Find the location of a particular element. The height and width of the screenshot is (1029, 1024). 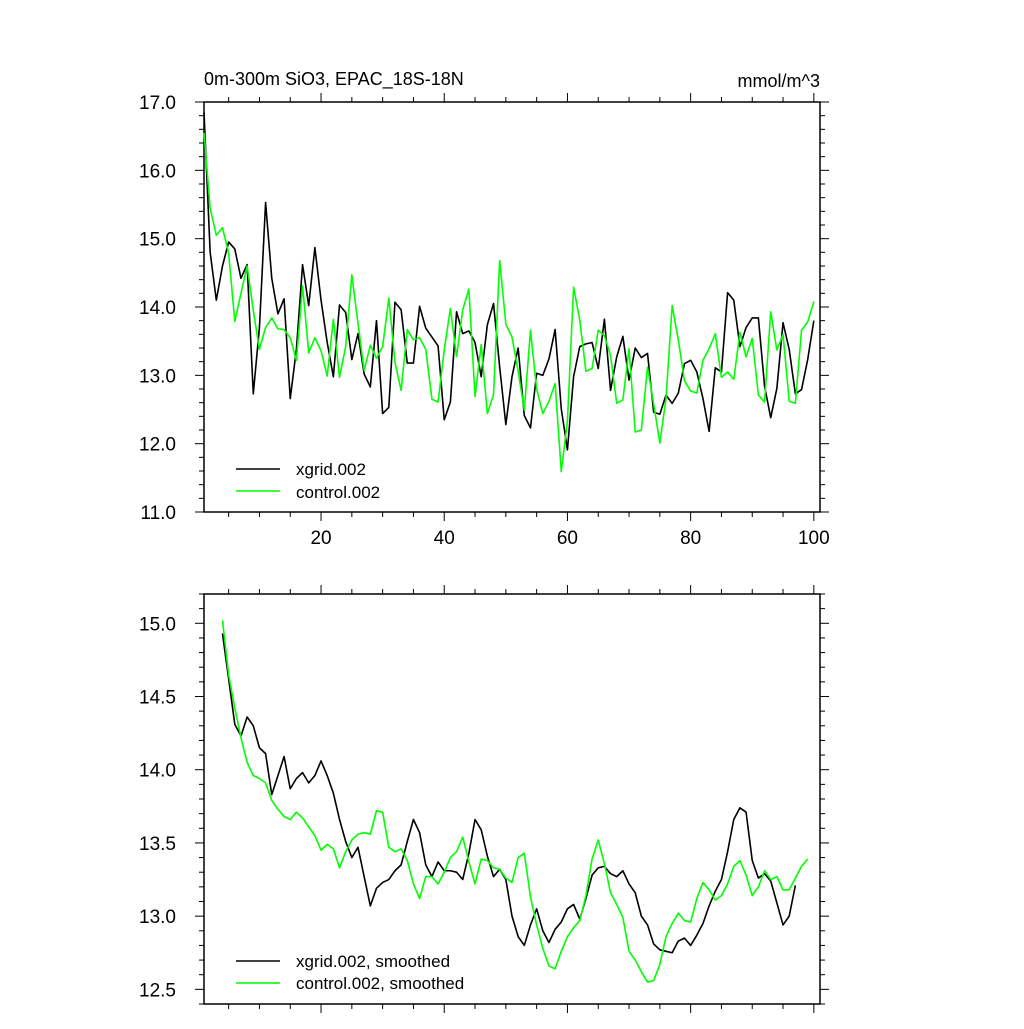

x-tick-label: 100 is located at coordinates (814, 538).